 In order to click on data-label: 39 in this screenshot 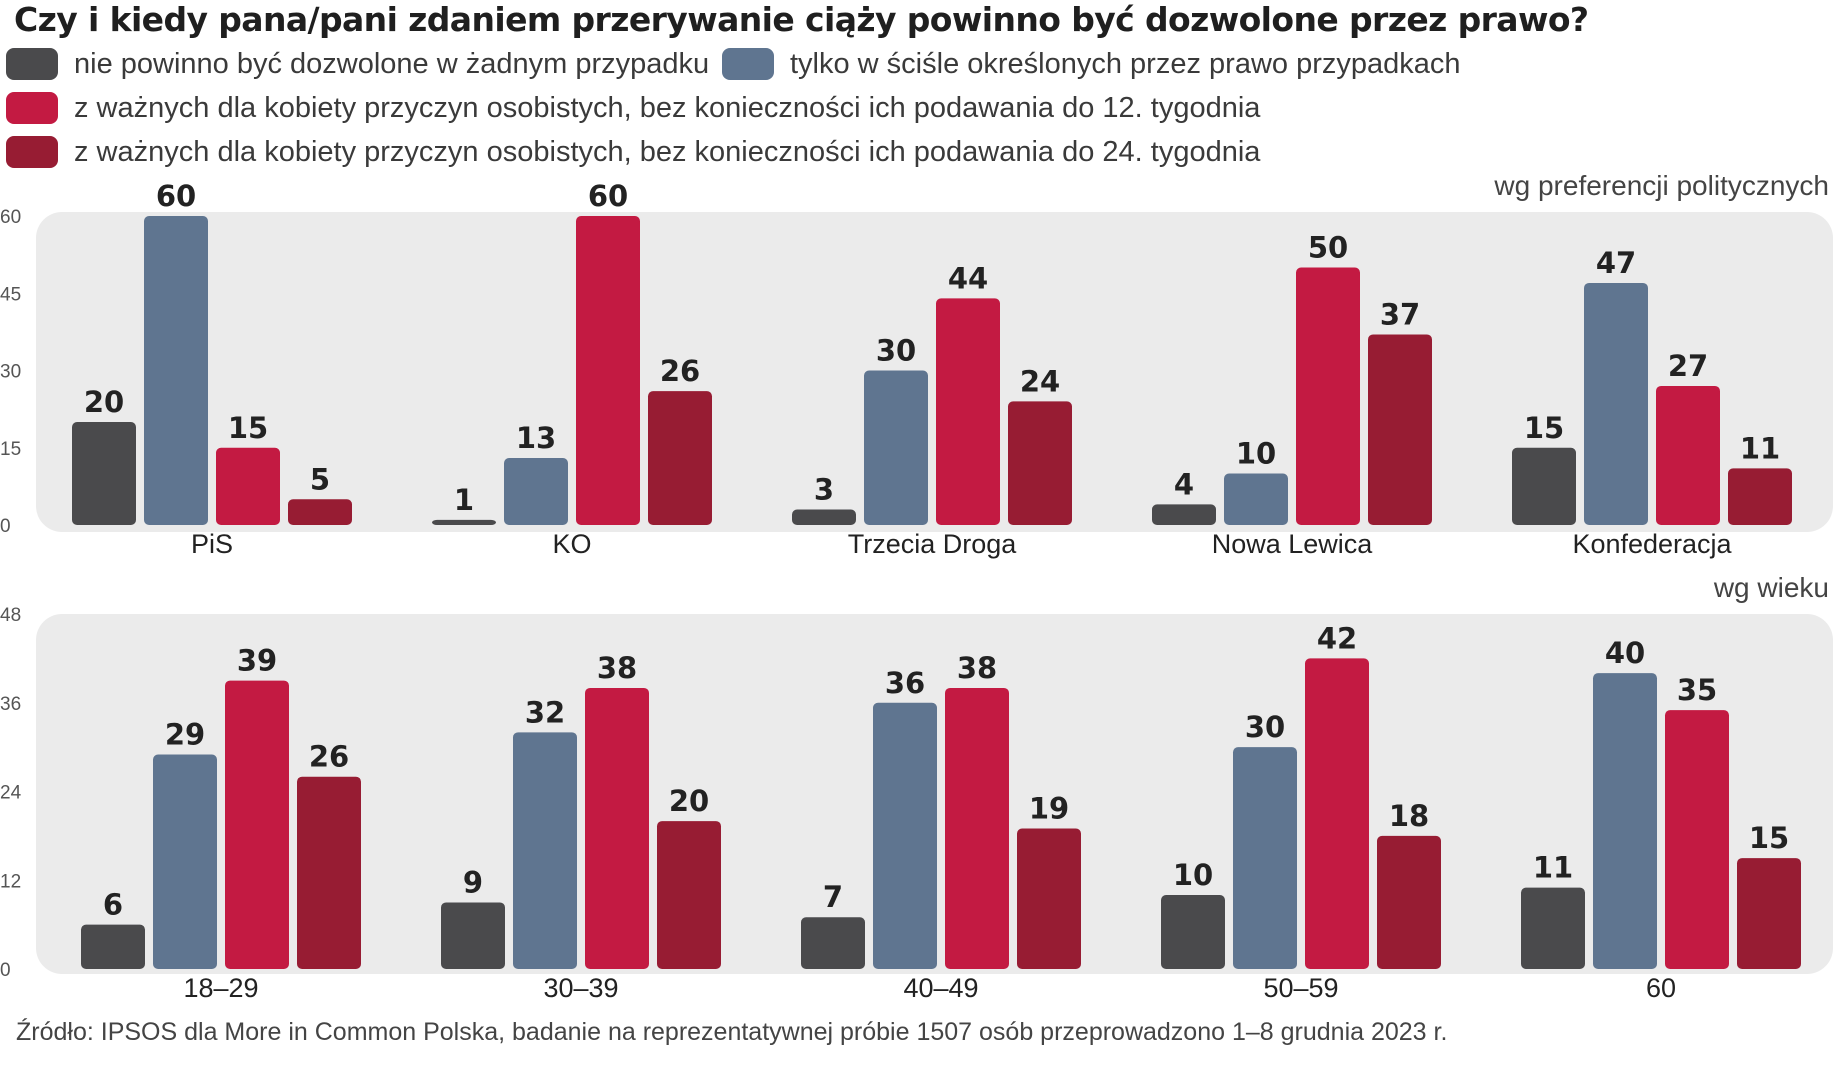, I will do `click(257, 661)`.